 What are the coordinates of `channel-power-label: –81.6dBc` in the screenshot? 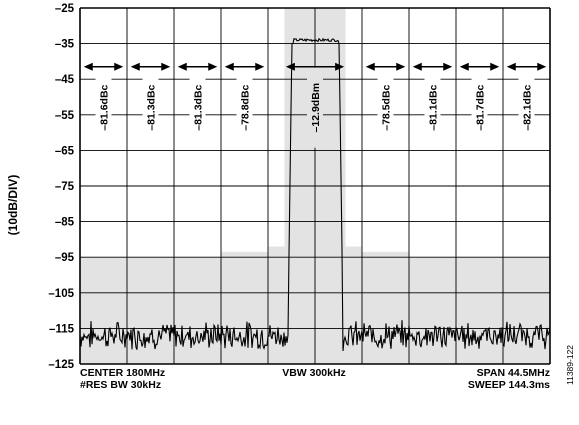 It's located at (105, 107).